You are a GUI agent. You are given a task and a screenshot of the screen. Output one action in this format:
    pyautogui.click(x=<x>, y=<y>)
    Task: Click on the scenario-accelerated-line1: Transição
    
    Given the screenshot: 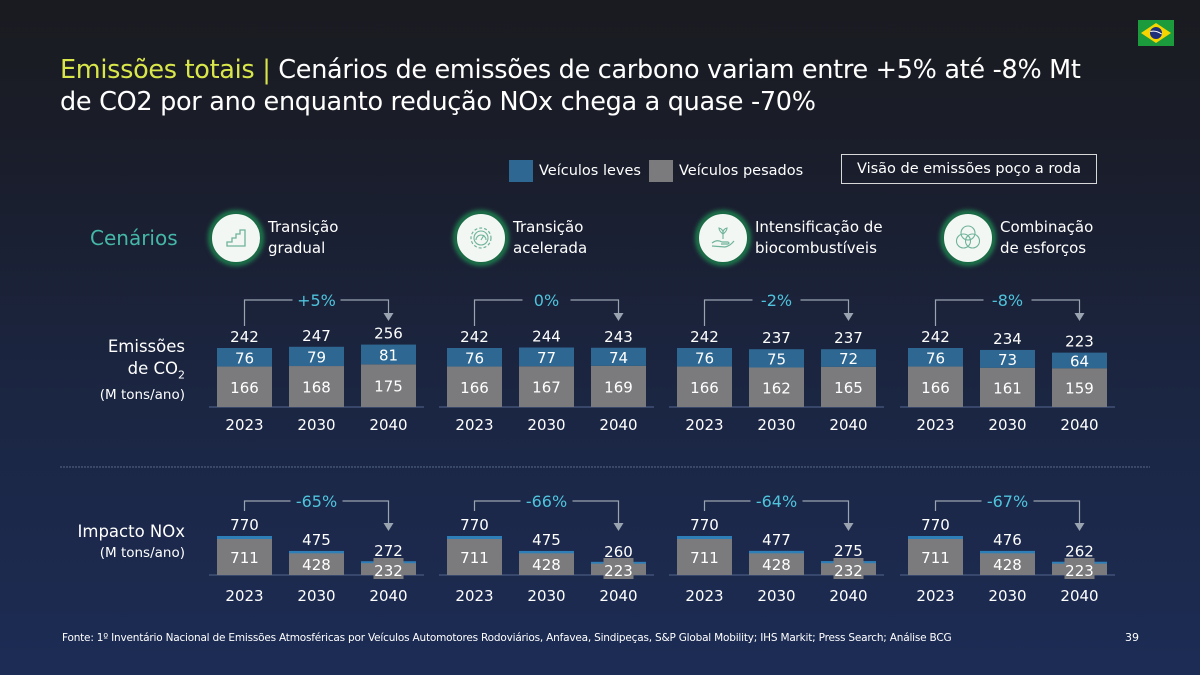 What is the action you would take?
    pyautogui.click(x=548, y=227)
    